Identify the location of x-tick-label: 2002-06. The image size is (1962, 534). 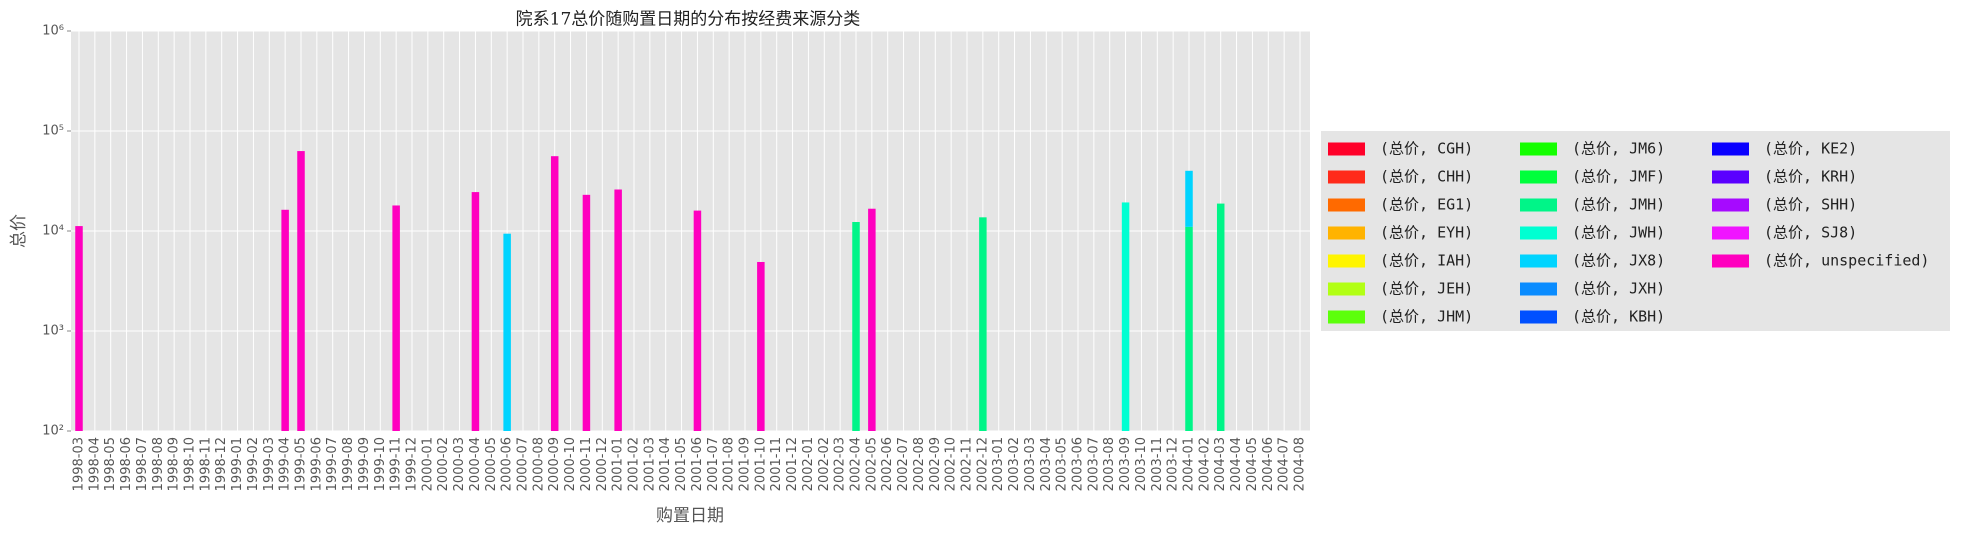
(887, 464).